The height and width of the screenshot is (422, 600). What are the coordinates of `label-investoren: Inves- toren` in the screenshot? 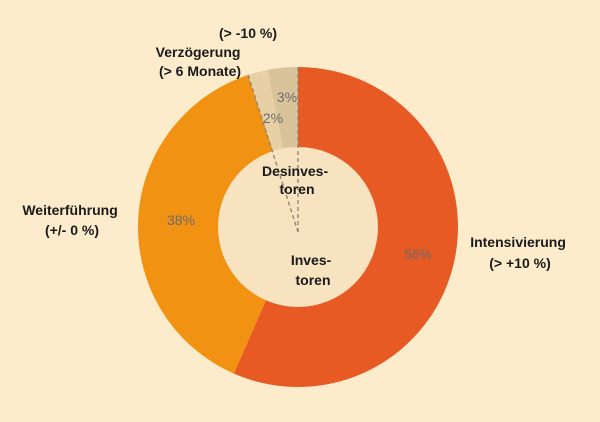 It's located at (313, 270).